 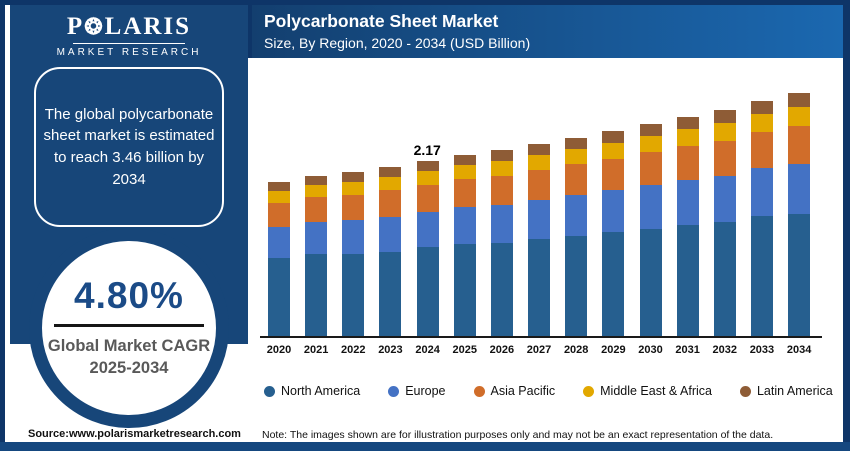 I want to click on legend-item-latin-america: Latin America, so click(x=786, y=391).